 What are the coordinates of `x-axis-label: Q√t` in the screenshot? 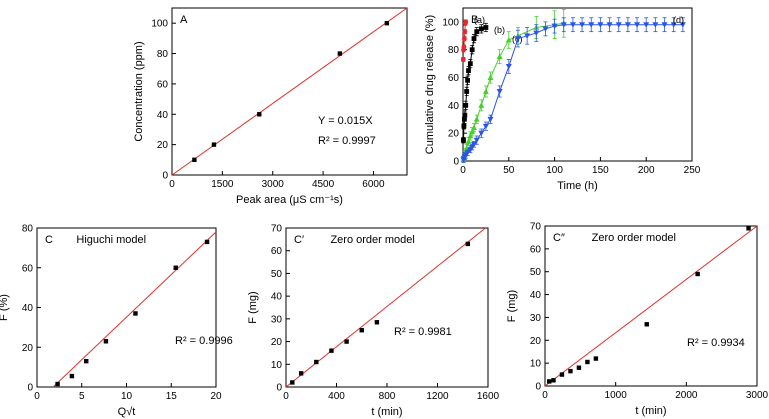 It's located at (127, 412).